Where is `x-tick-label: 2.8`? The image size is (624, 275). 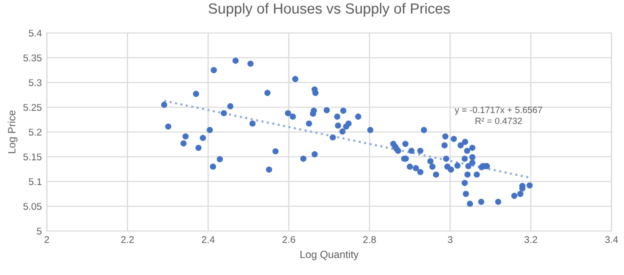 x-tick-label: 2.8 is located at coordinates (369, 239).